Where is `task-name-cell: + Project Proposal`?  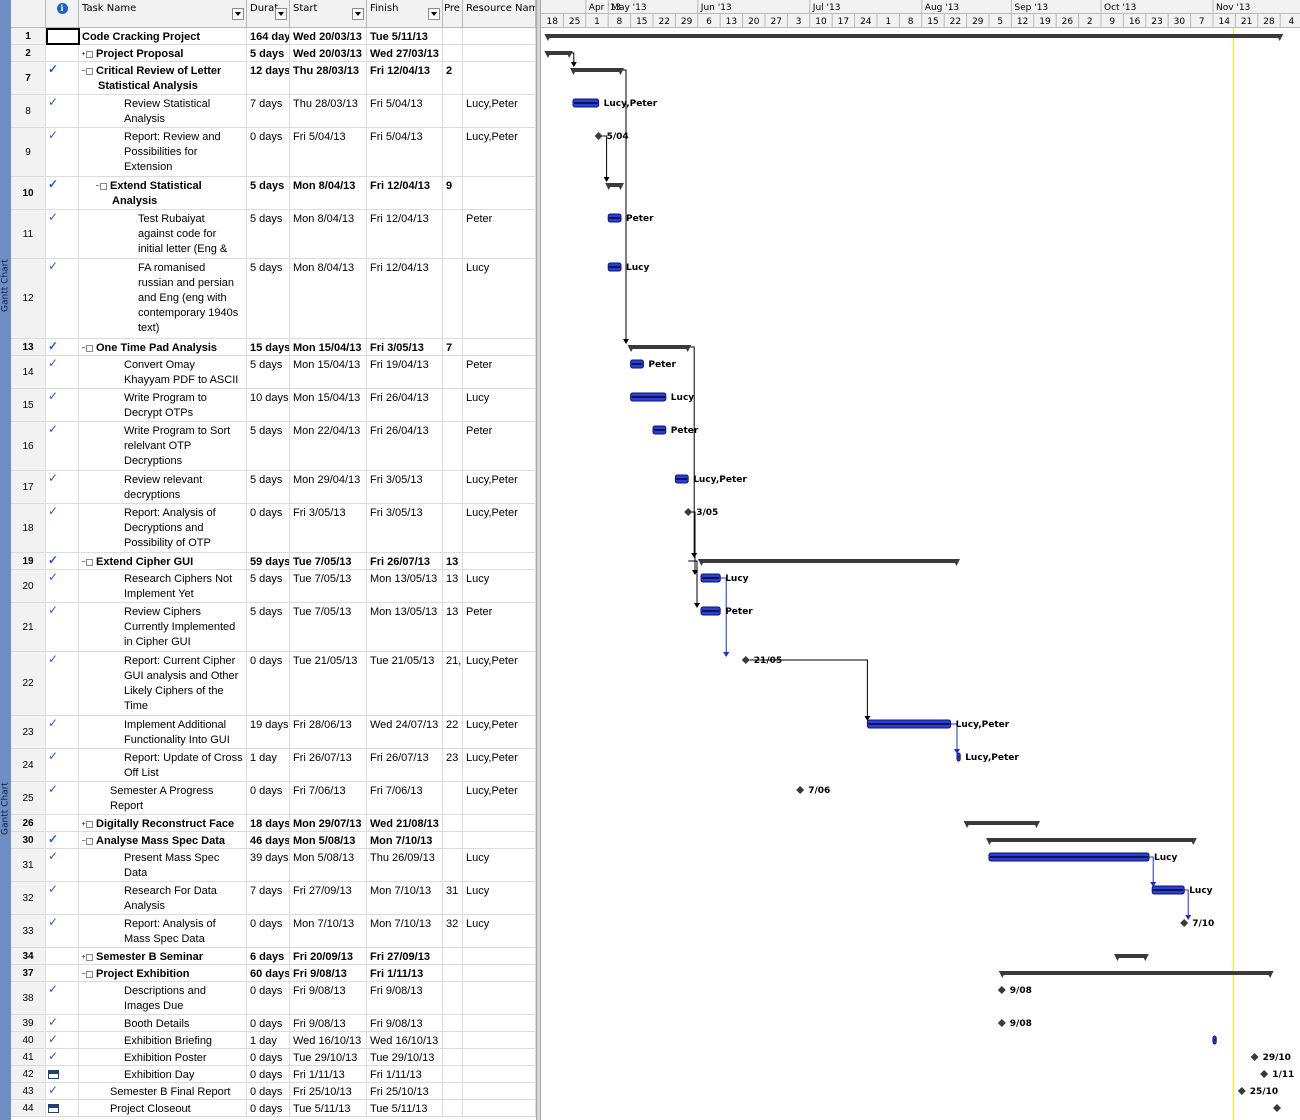
task-name-cell: + Project Proposal is located at coordinates (163, 53).